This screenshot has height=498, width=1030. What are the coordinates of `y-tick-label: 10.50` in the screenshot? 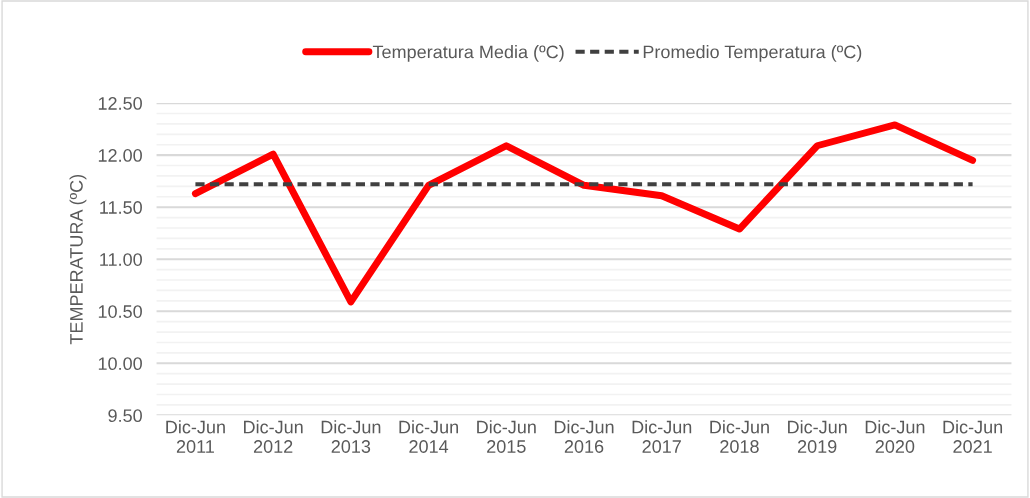 It's located at (120, 311).